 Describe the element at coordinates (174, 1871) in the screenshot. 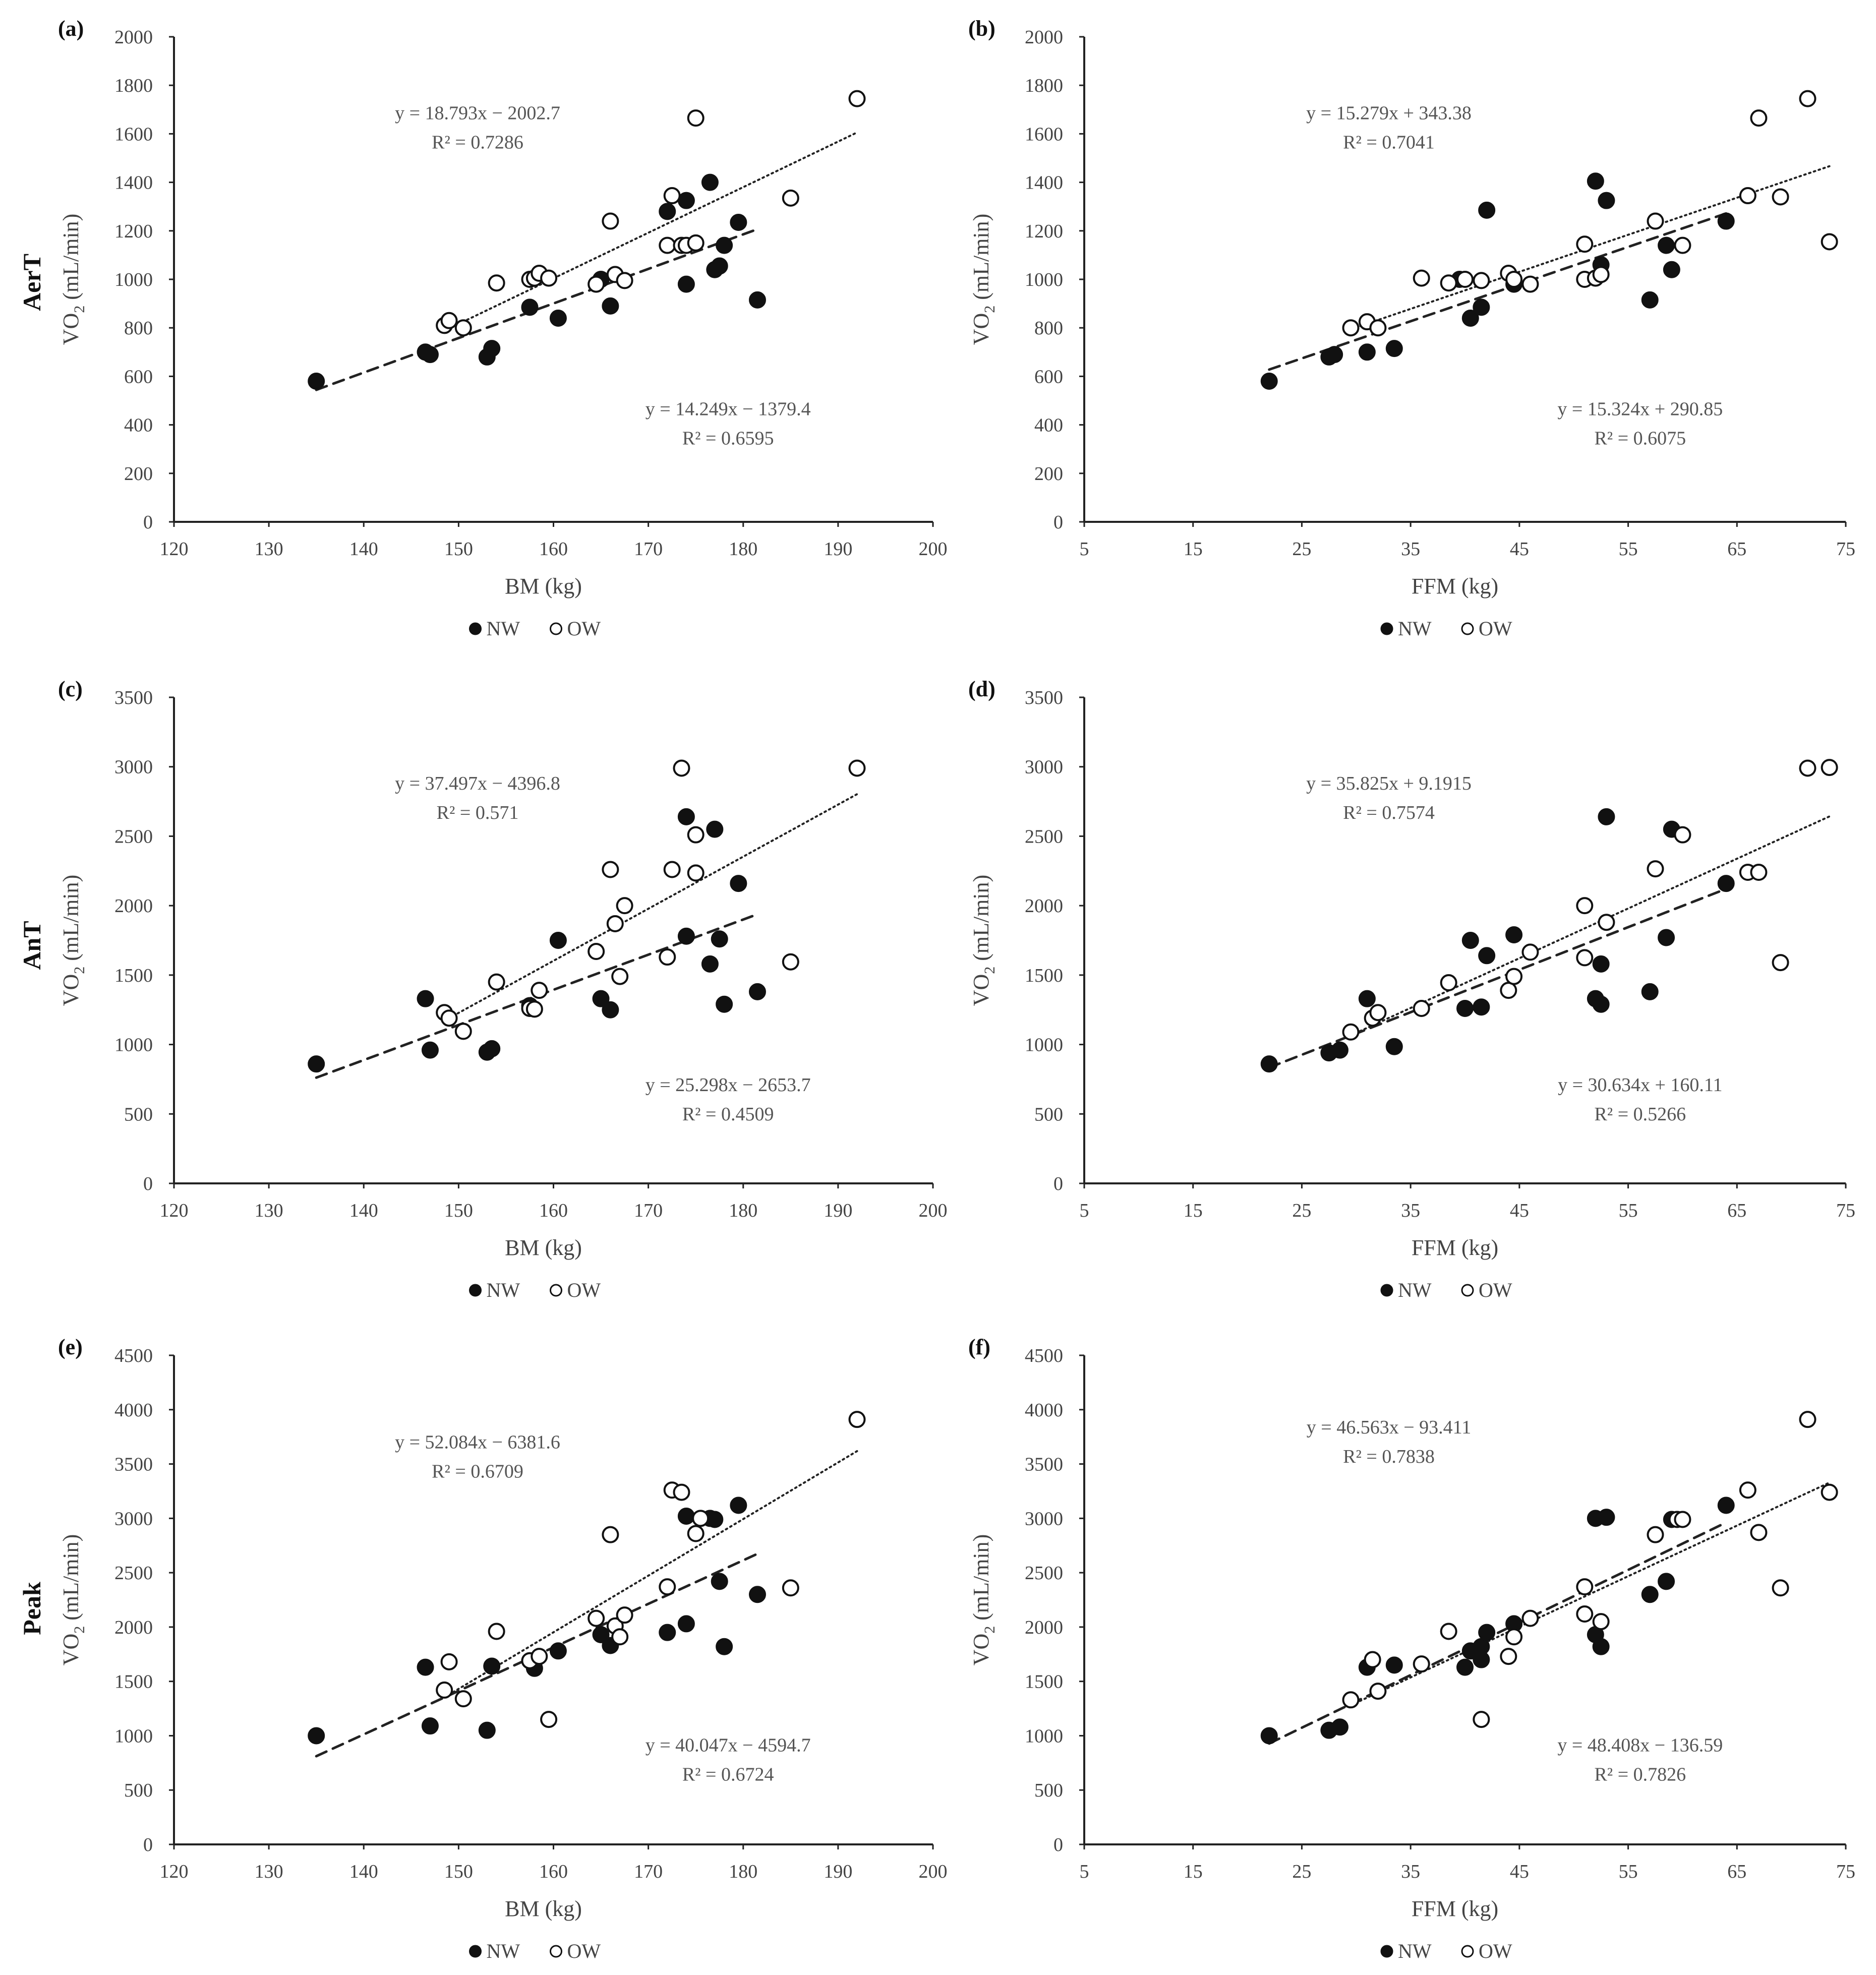

I see `x-tick-label: 120` at that location.